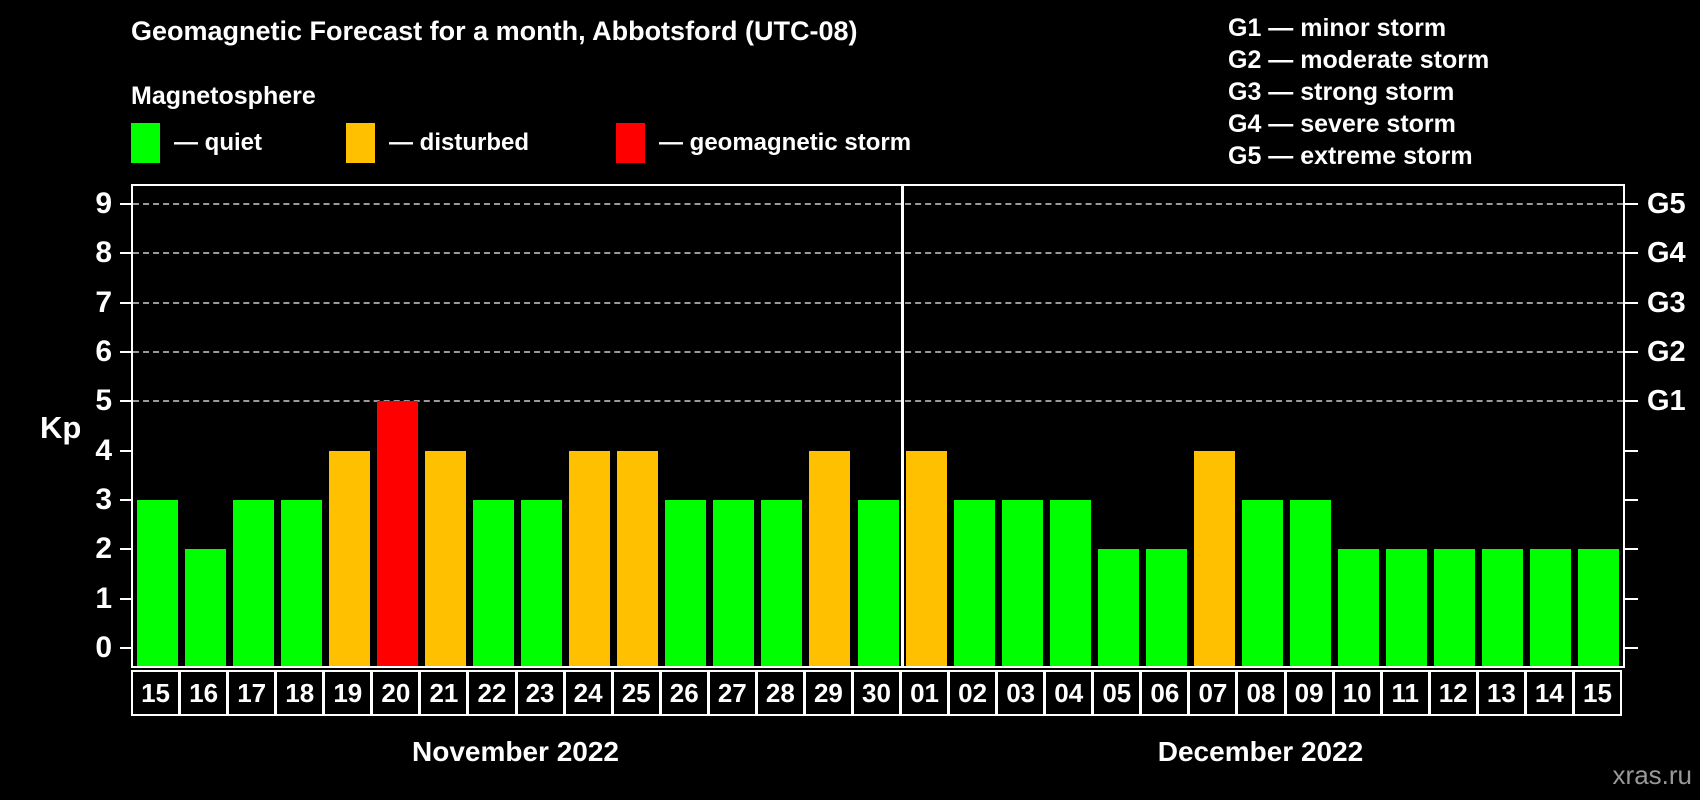  Describe the element at coordinates (1165, 693) in the screenshot. I see `date-label: 06` at that location.